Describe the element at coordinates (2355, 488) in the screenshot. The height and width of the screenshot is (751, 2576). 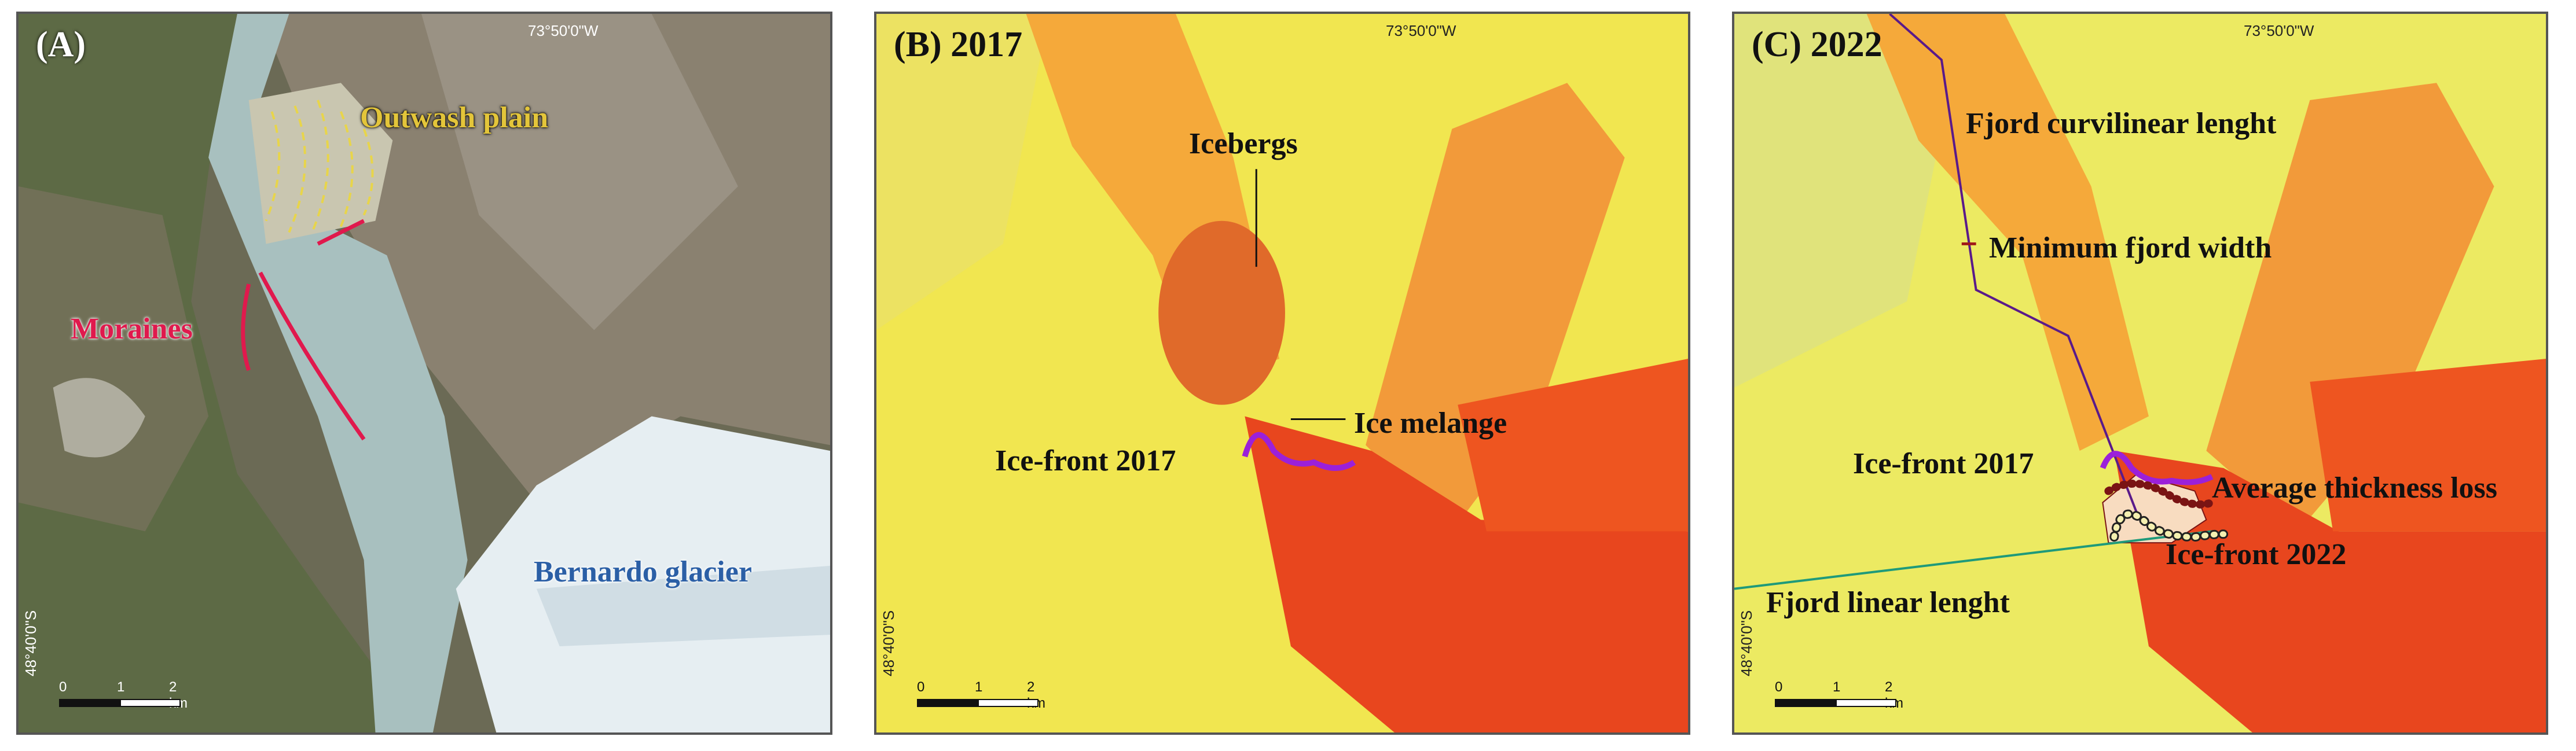
I see `thickness-loss-label: Average thickness loss` at that location.